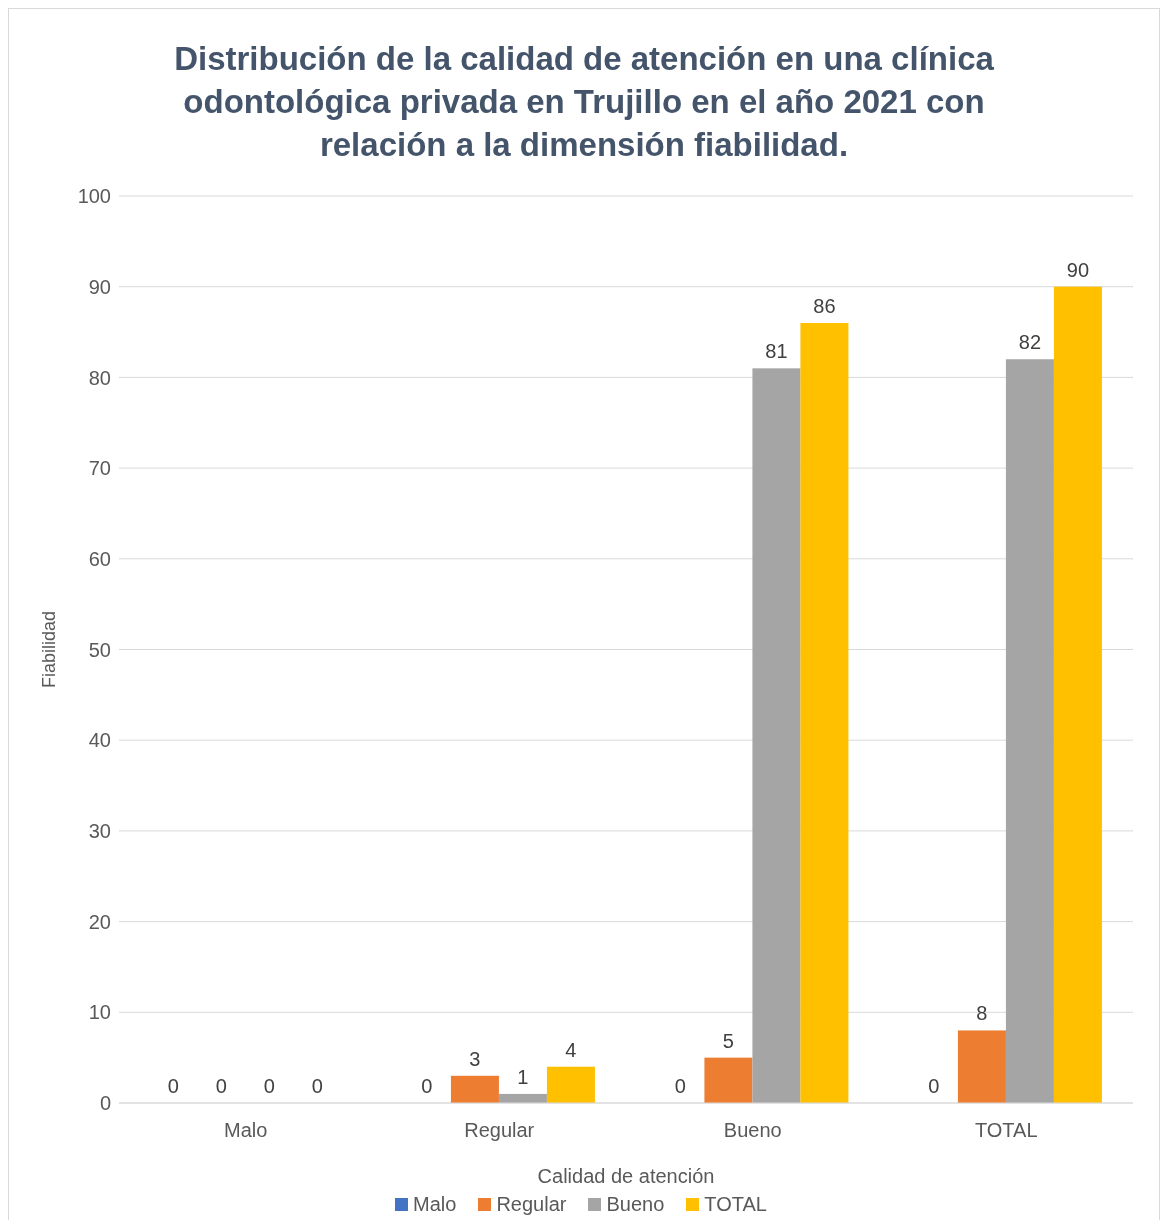 This screenshot has height=1220, width=1167. Describe the element at coordinates (434, 1204) in the screenshot. I see `legend-label: Malo` at that location.